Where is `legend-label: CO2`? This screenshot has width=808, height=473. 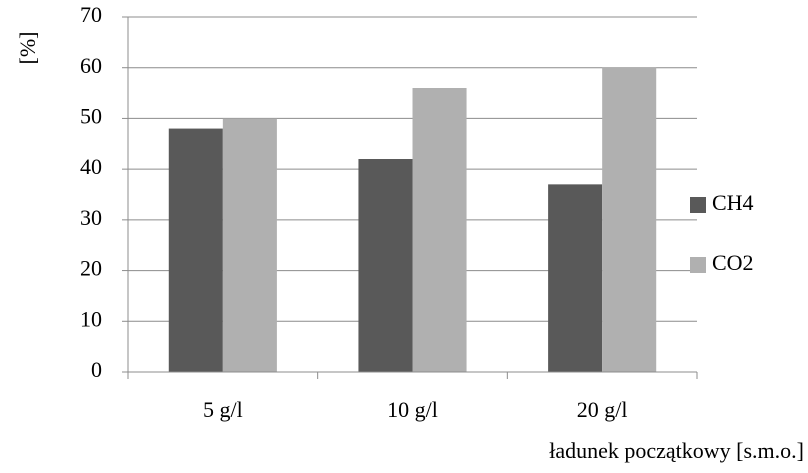
legend-label: CO2 is located at coordinates (733, 262).